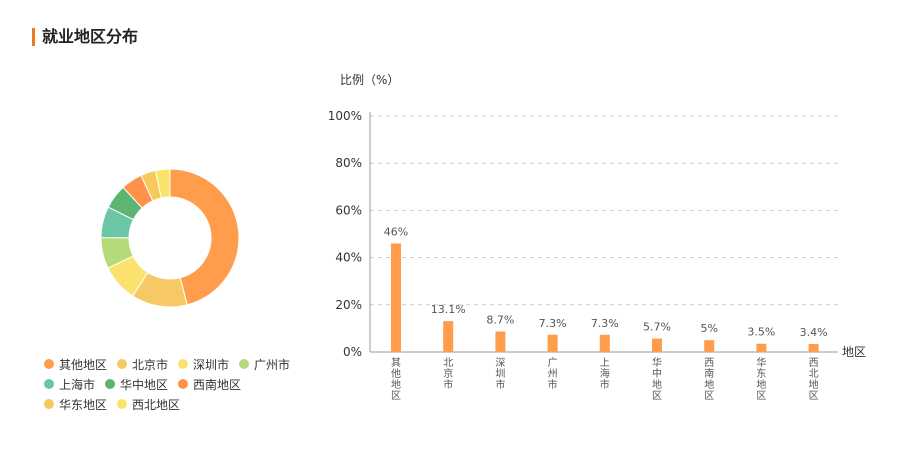 The image size is (917, 462). I want to click on legend-row: 上海市 华中地区 西南地区, so click(179, 384).